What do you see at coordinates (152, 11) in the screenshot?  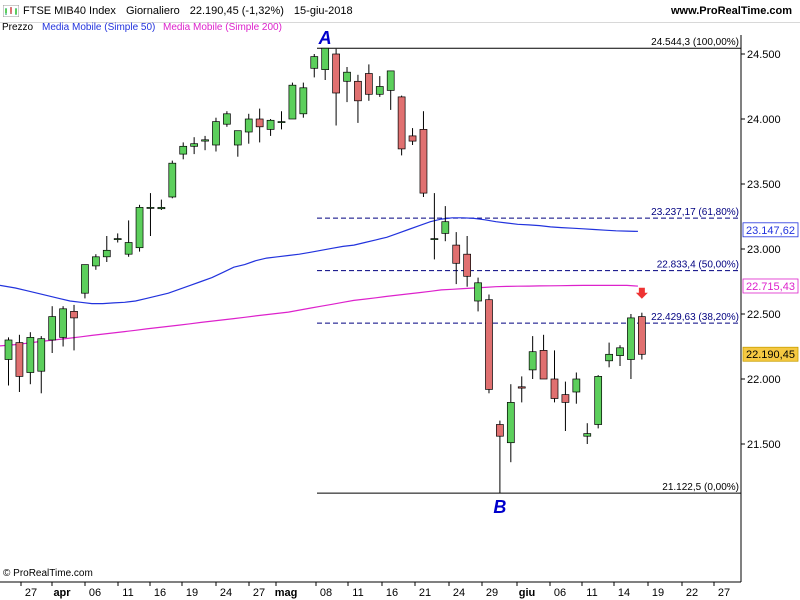 I see `period-label: Giornaliero` at bounding box center [152, 11].